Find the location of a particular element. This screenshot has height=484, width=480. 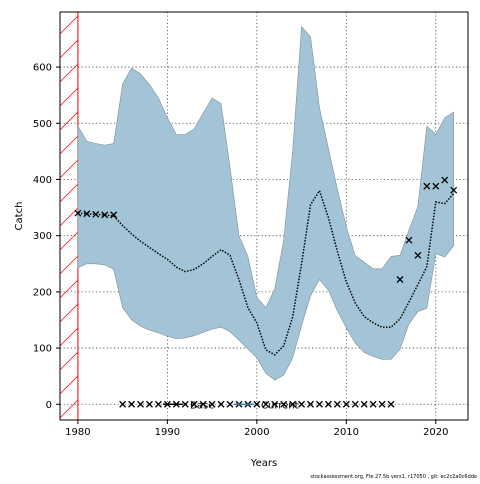

y-tick-label: 0 is located at coordinates (49, 405).